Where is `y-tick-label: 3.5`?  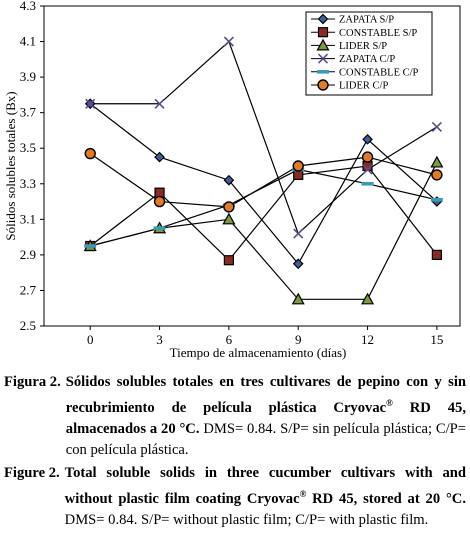 y-tick-label: 3.5 is located at coordinates (28, 147).